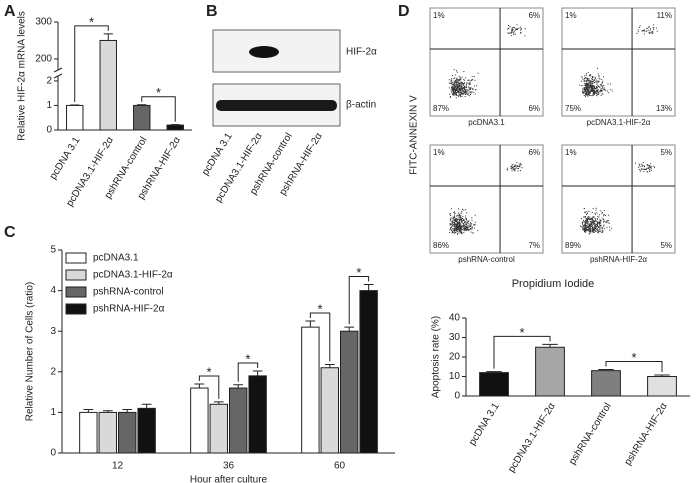 This screenshot has height=483, width=700. What do you see at coordinates (486, 199) in the screenshot?
I see `flow-plot: 1% 6% 86% 7%` at bounding box center [486, 199].